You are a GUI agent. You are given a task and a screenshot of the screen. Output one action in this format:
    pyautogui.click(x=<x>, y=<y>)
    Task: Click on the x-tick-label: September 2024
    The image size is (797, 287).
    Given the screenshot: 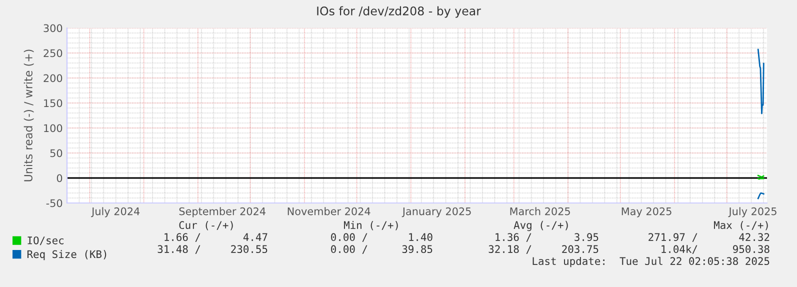 What is the action you would take?
    pyautogui.click(x=222, y=212)
    